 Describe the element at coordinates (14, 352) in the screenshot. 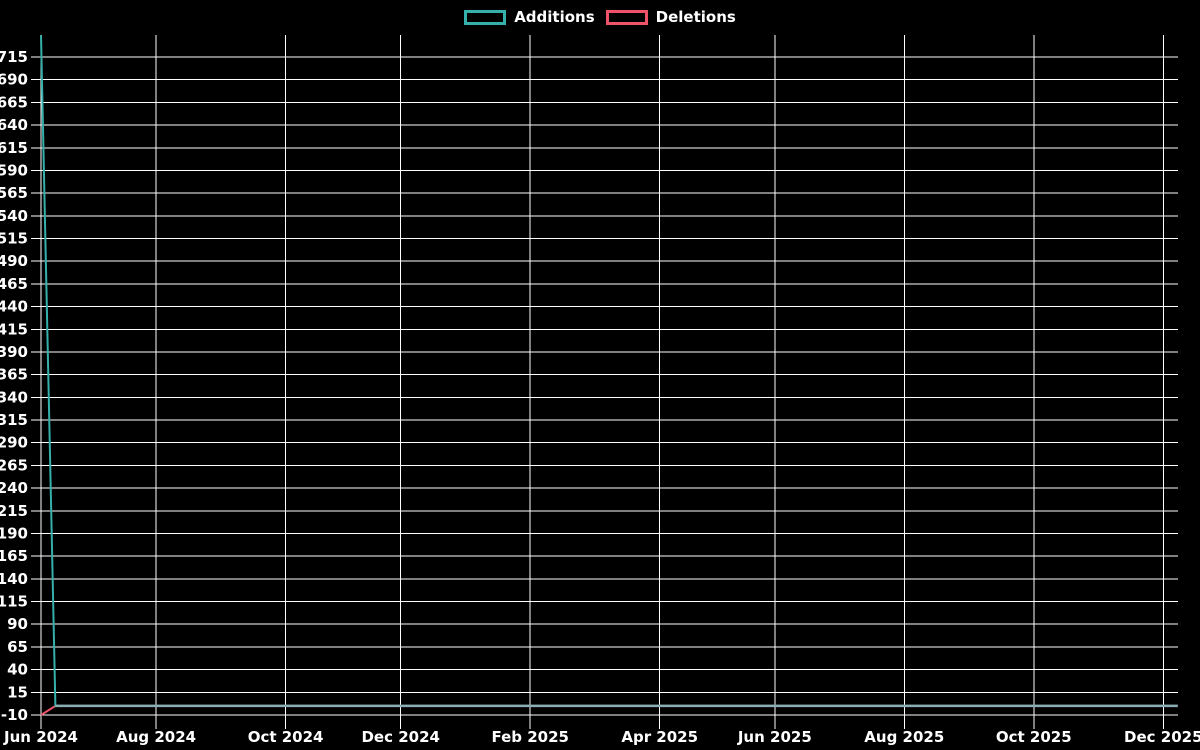

I see `y-tick-label: 390` at that location.